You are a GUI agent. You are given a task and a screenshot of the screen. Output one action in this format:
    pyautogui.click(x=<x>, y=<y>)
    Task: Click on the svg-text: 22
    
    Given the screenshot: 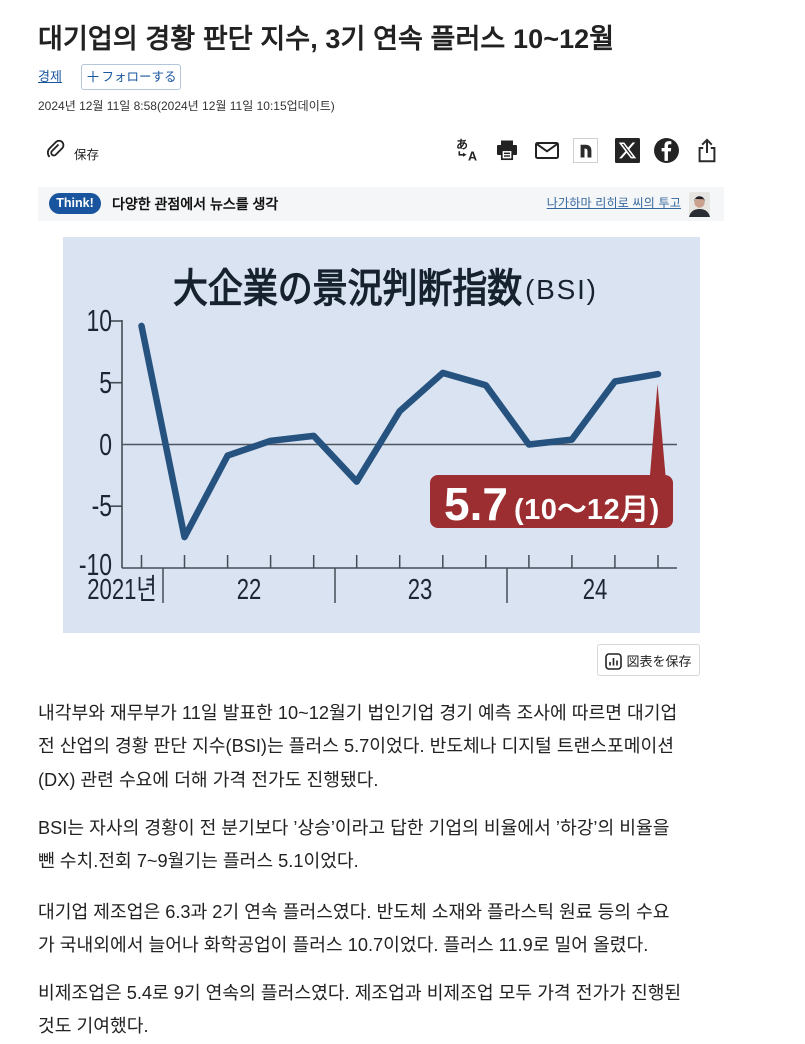 What is the action you would take?
    pyautogui.click(x=249, y=590)
    